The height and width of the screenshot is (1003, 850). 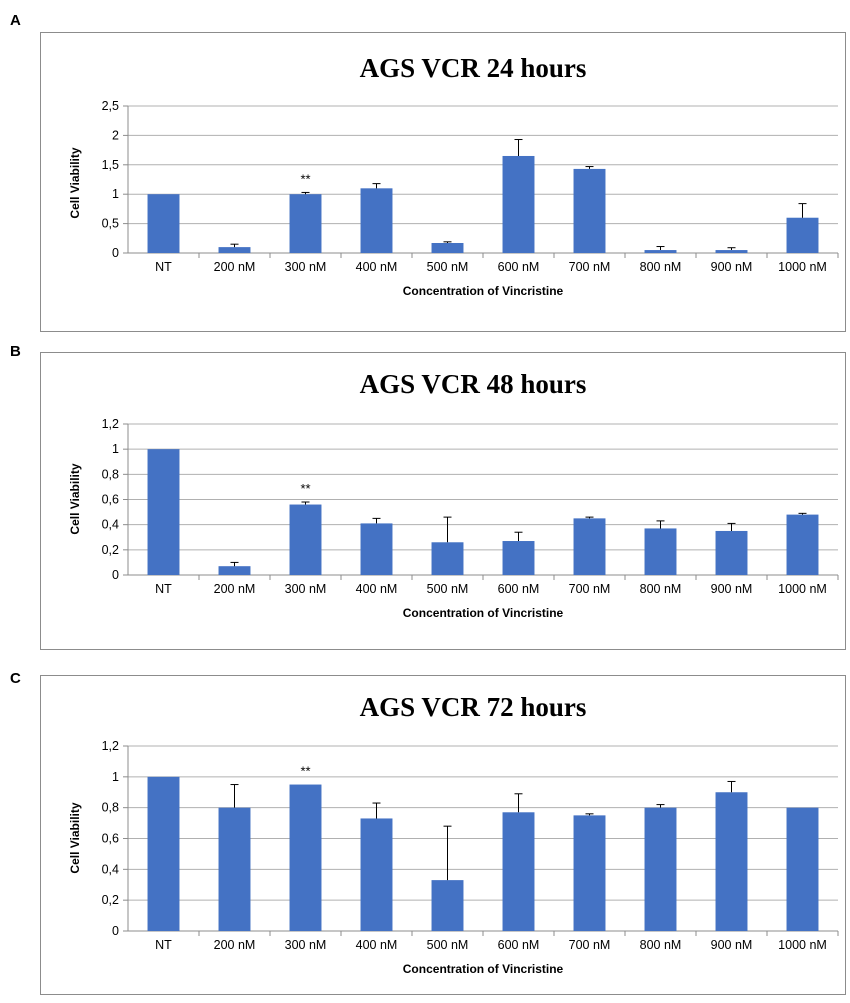 What do you see at coordinates (110, 106) in the screenshot?
I see `y-tick-label: 2,5` at bounding box center [110, 106].